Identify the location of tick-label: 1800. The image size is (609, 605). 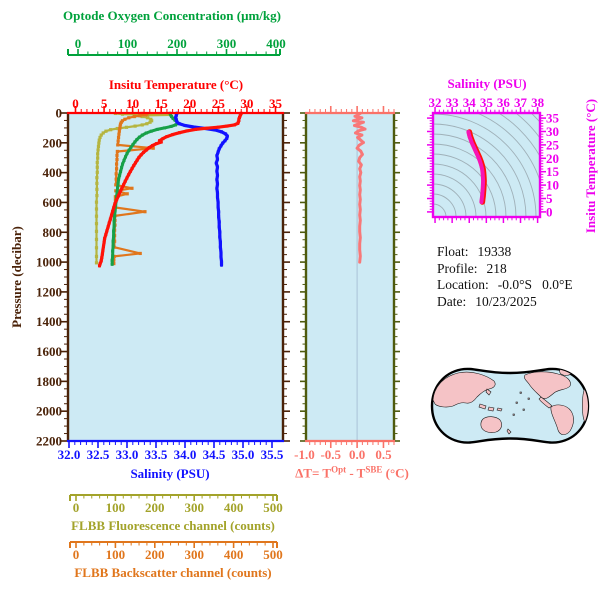
(49, 381).